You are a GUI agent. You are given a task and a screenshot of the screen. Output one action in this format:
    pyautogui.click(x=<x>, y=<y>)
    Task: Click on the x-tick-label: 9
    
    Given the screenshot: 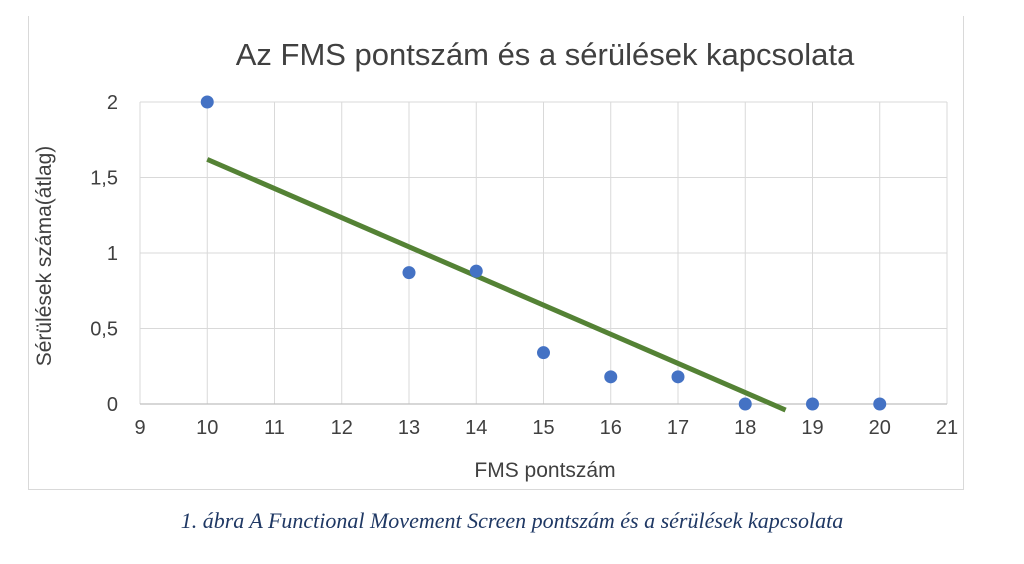 What is the action you would take?
    pyautogui.click(x=139, y=428)
    